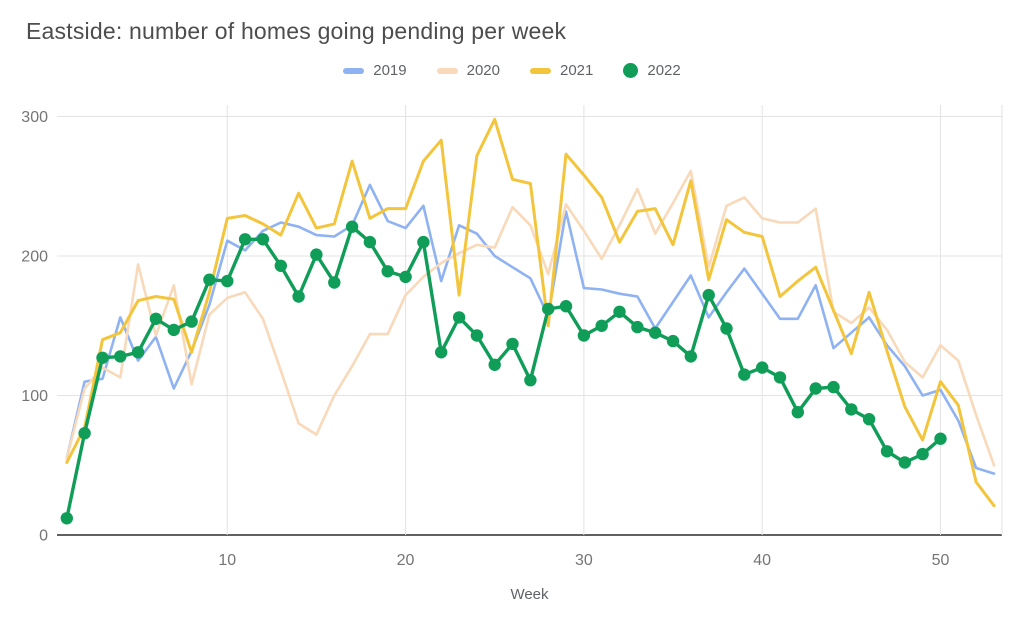 This screenshot has height=625, width=1024. I want to click on legend-item-2022: 2022, so click(652, 70).